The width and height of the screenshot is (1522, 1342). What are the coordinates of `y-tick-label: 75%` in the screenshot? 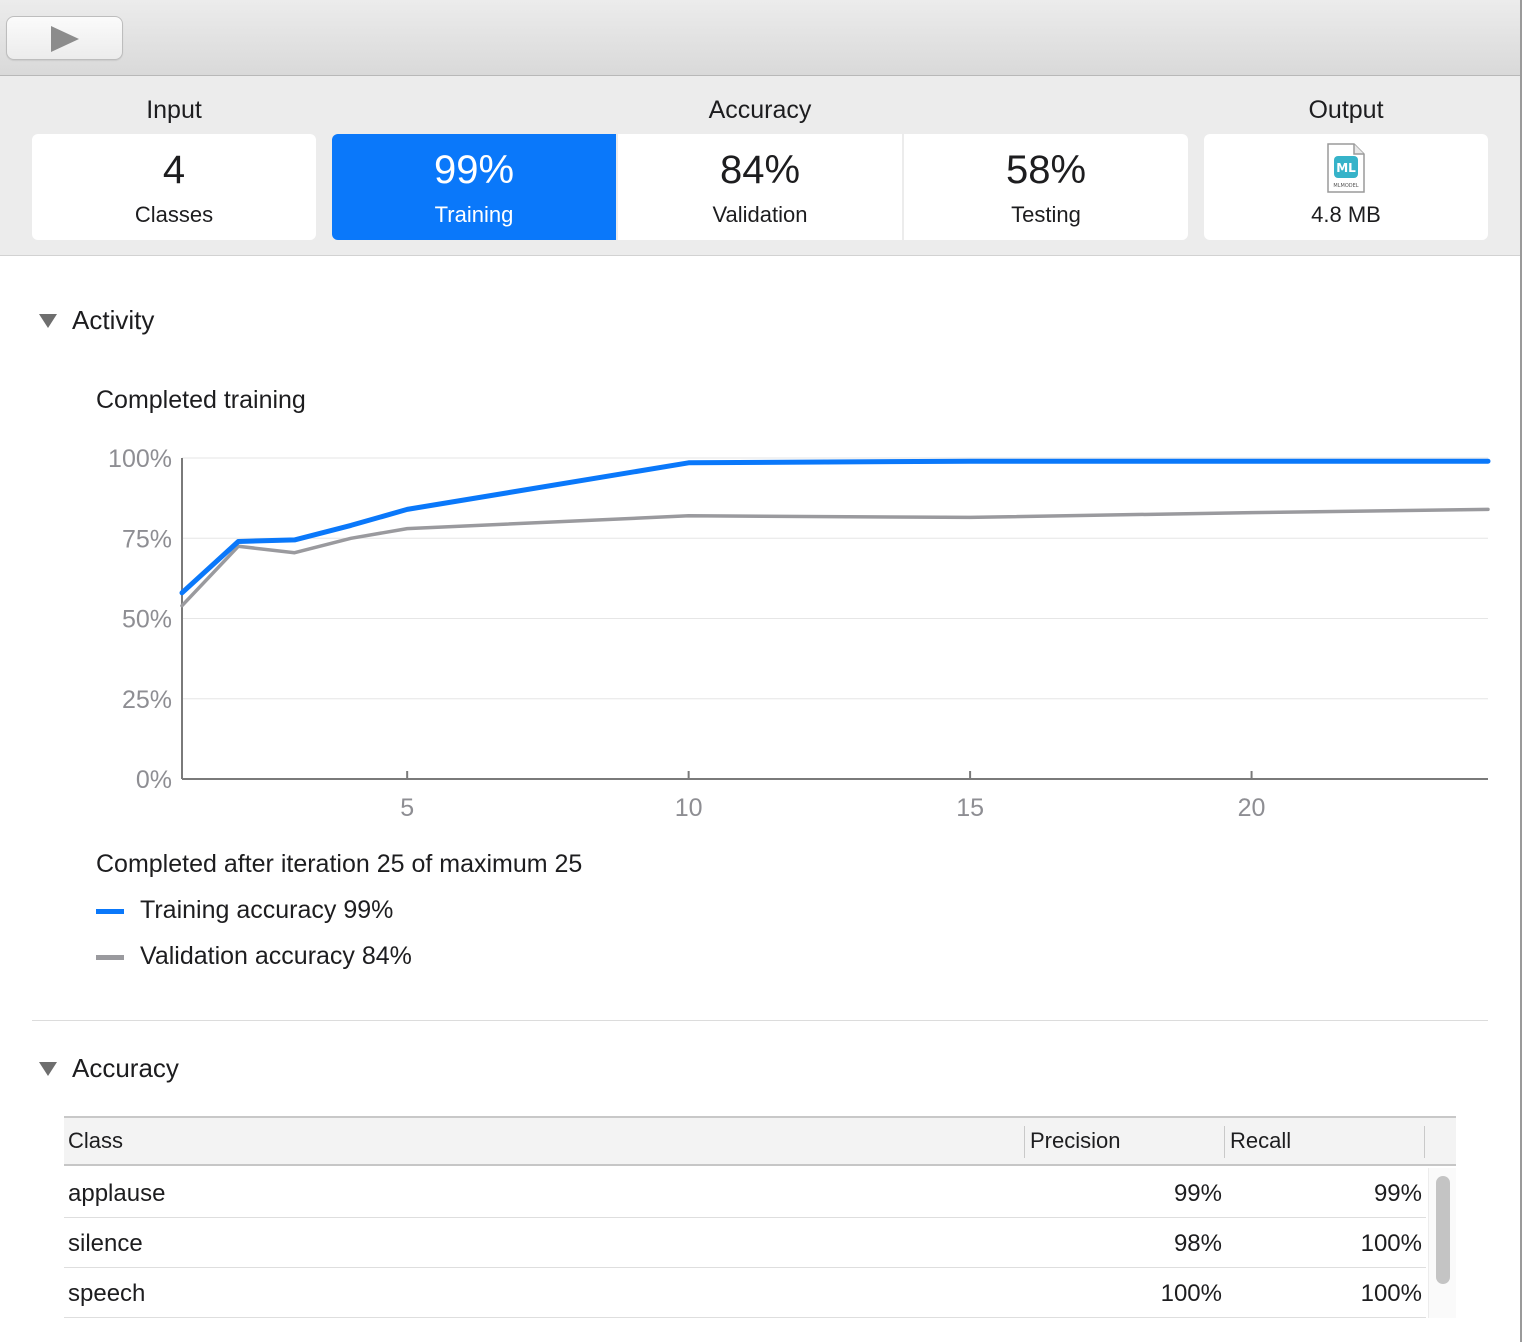 It's located at (147, 539).